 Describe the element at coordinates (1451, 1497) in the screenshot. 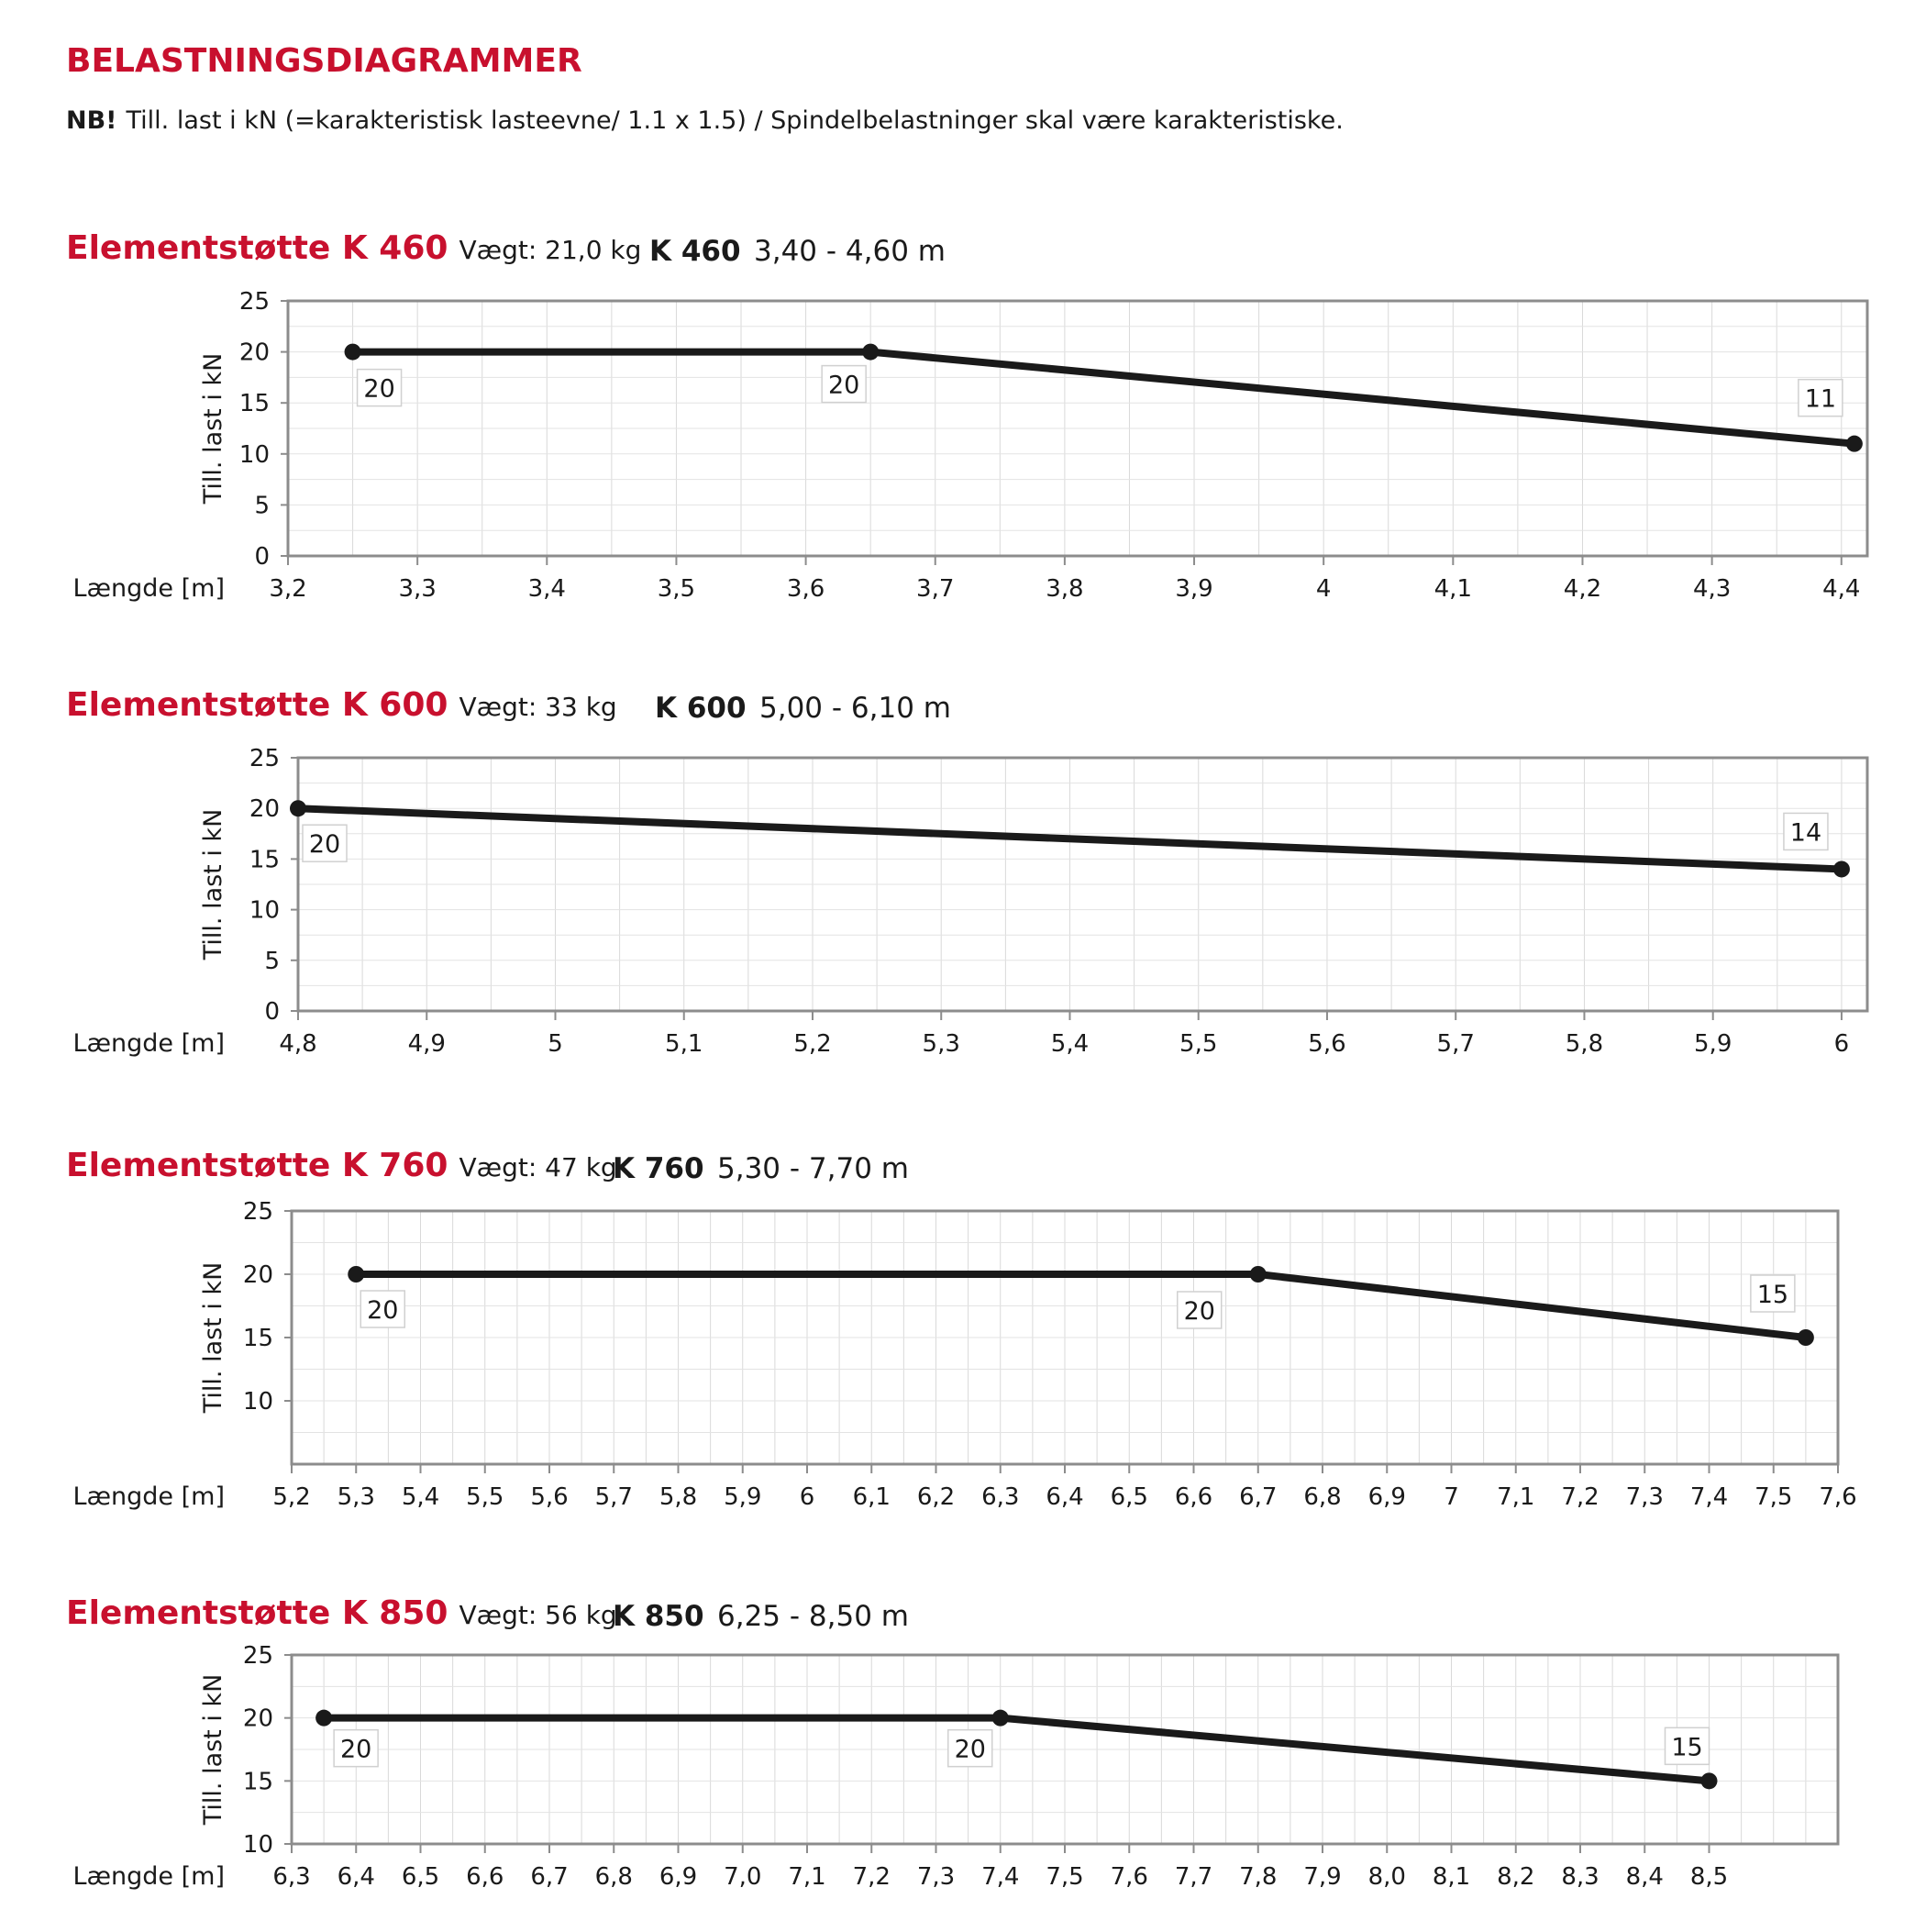

I see `x-tick-label: 7` at that location.